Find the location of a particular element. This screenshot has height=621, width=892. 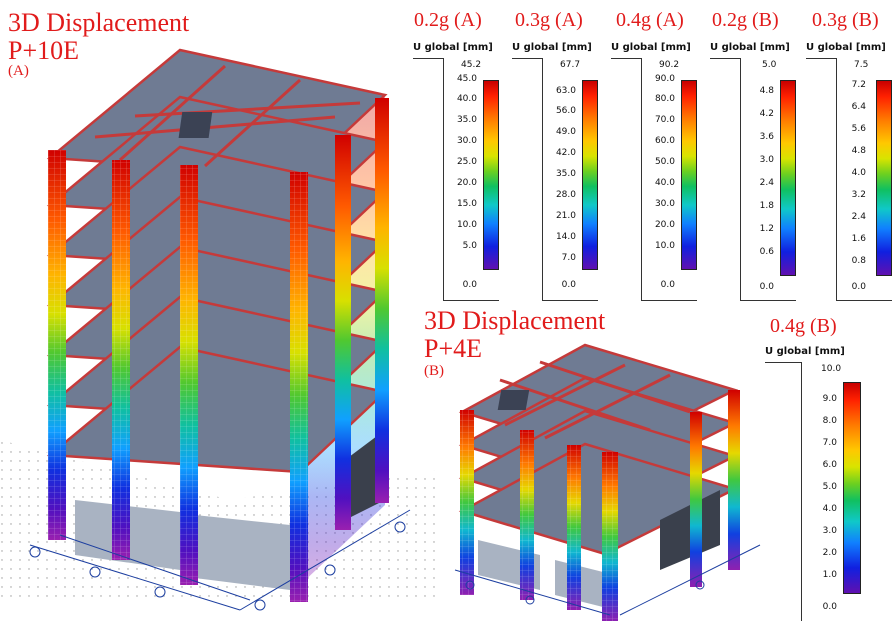

legend-tick: 7.2 is located at coordinates (858, 85).